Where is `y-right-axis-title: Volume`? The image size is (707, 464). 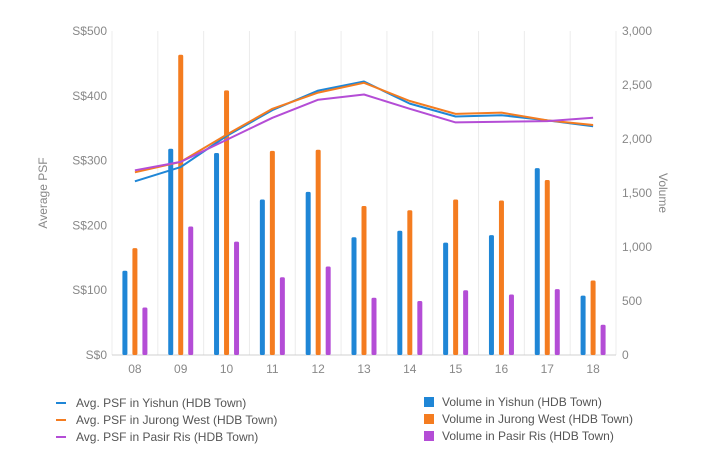
y-right-axis-title: Volume is located at coordinates (663, 193).